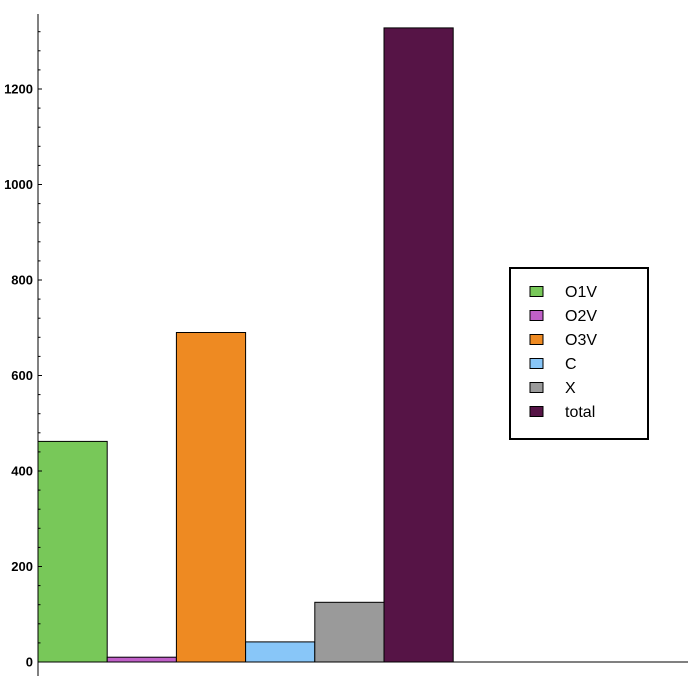 This screenshot has width=690, height=690. I want to click on bar-c, so click(280, 652).